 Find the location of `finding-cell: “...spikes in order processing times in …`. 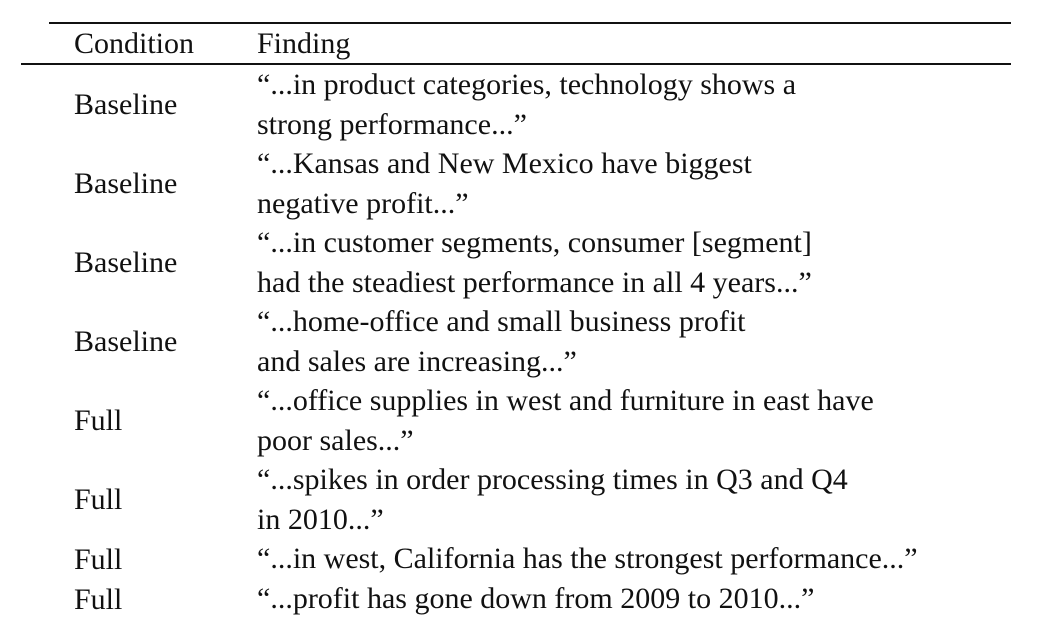

finding-cell: “...spikes in order processing times in … is located at coordinates (552, 499).